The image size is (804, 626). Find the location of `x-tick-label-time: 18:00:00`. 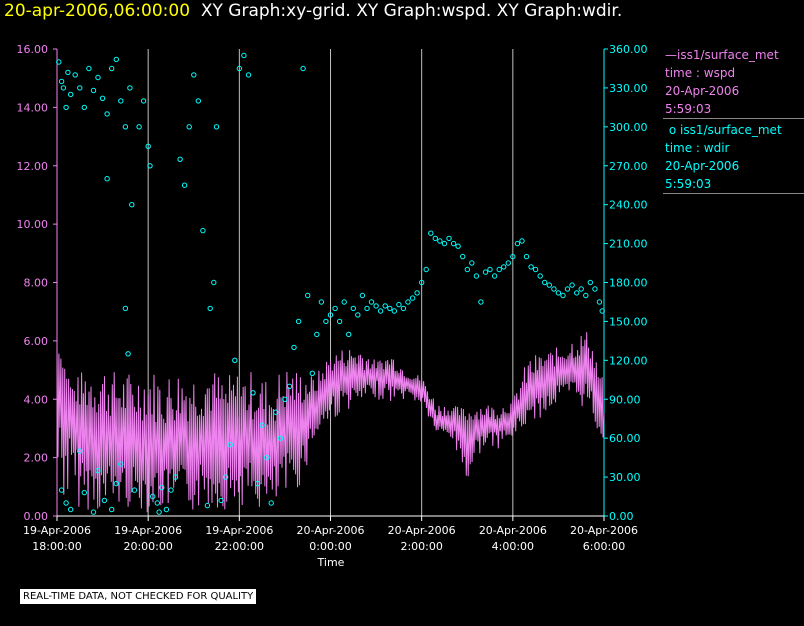

x-tick-label-time: 18:00:00 is located at coordinates (56, 546).